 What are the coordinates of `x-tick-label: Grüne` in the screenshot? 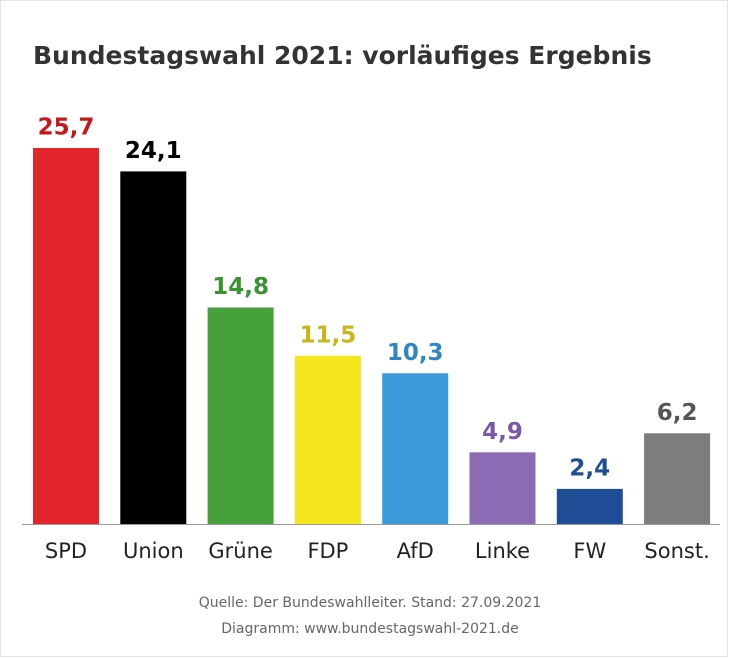 It's located at (240, 551).